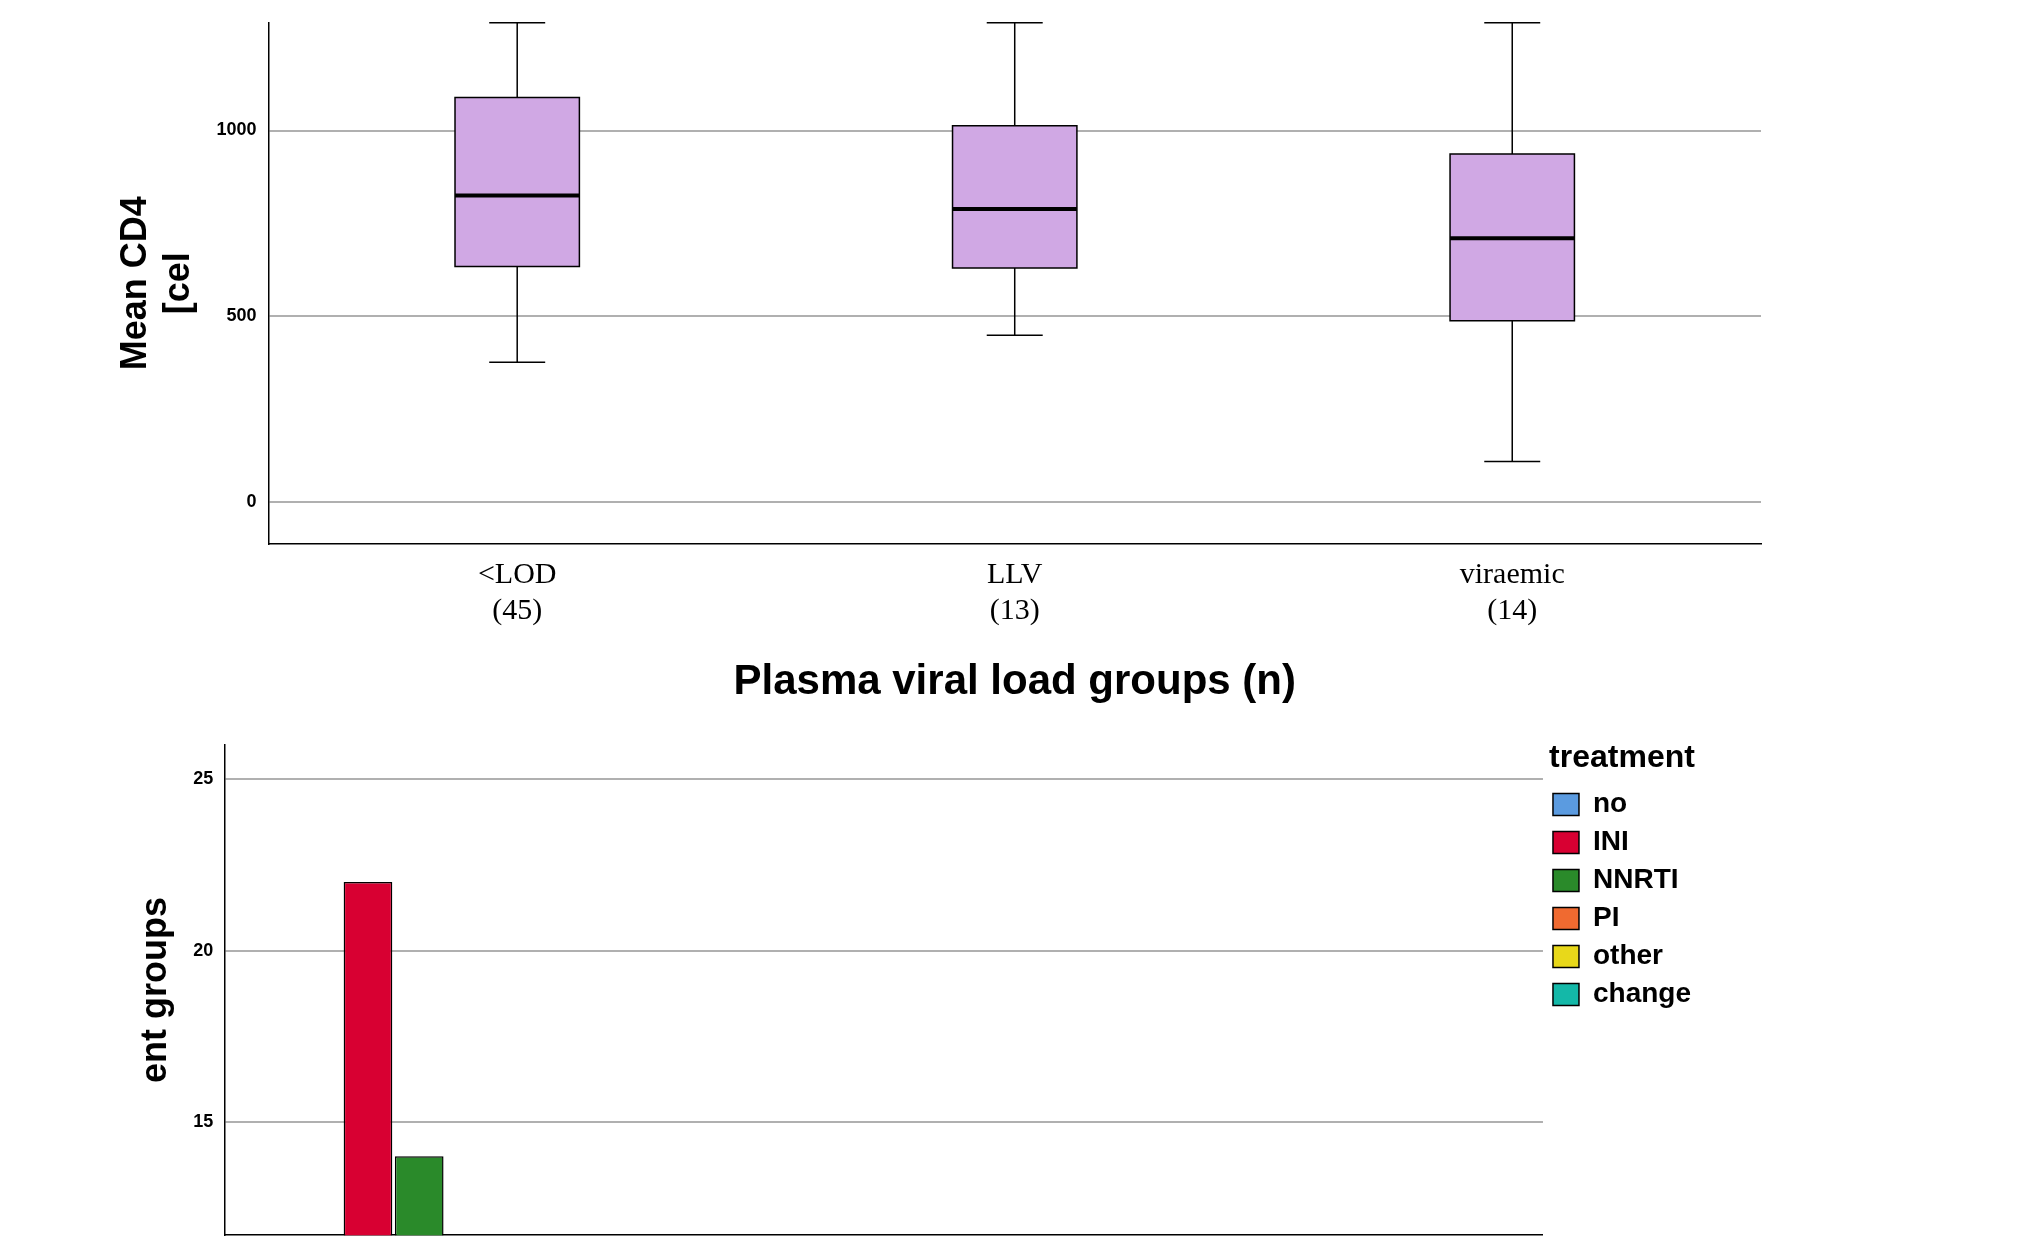  Describe the element at coordinates (1606, 917) in the screenshot. I see `legend-label: PI` at that location.